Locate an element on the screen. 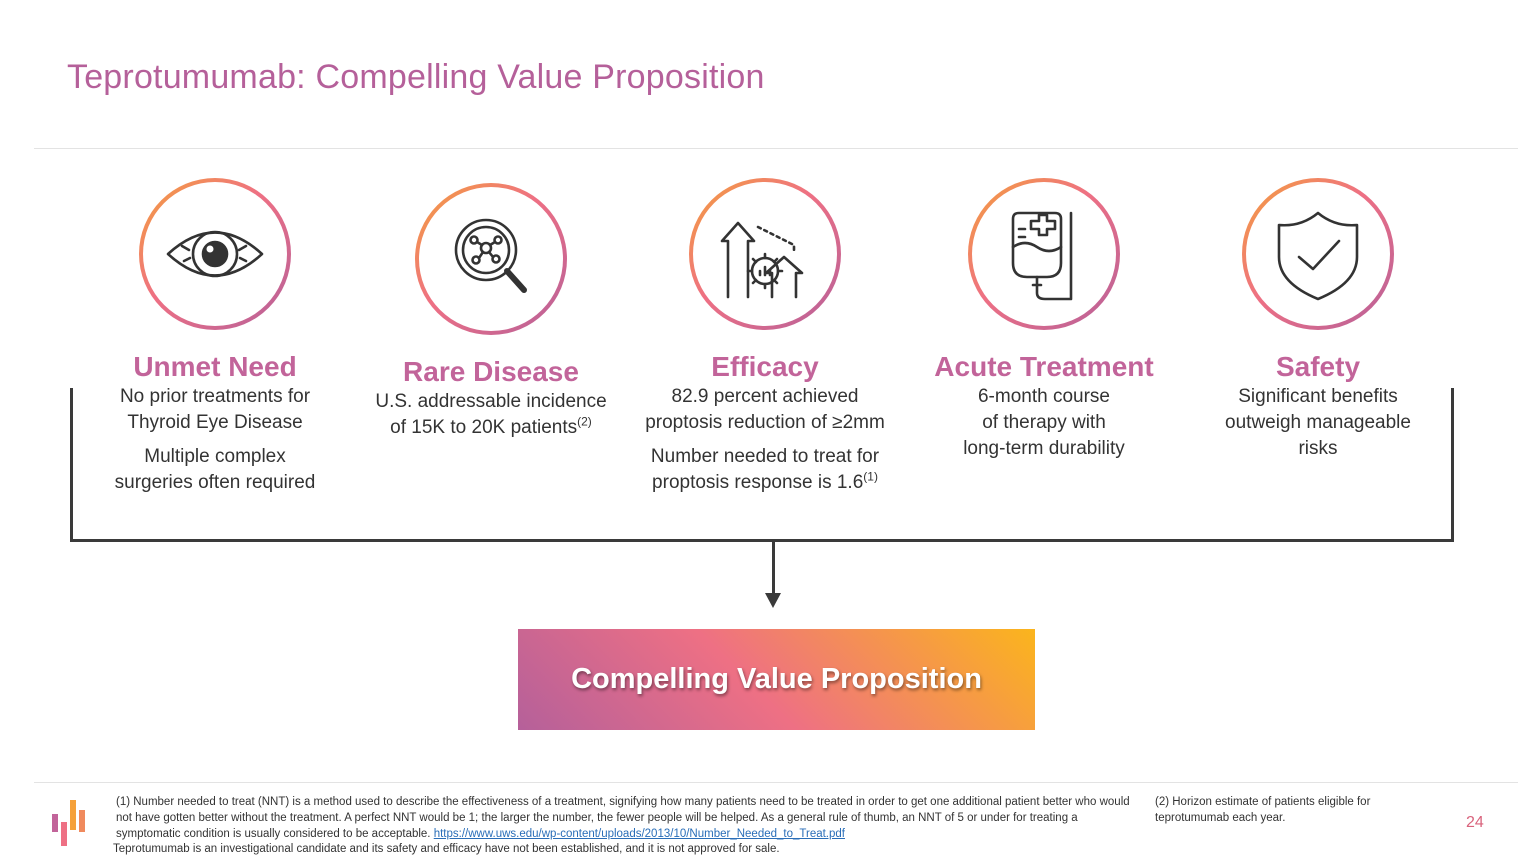 The width and height of the screenshot is (1536, 864). pillar-title: Acute Treatment is located at coordinates (1044, 366).